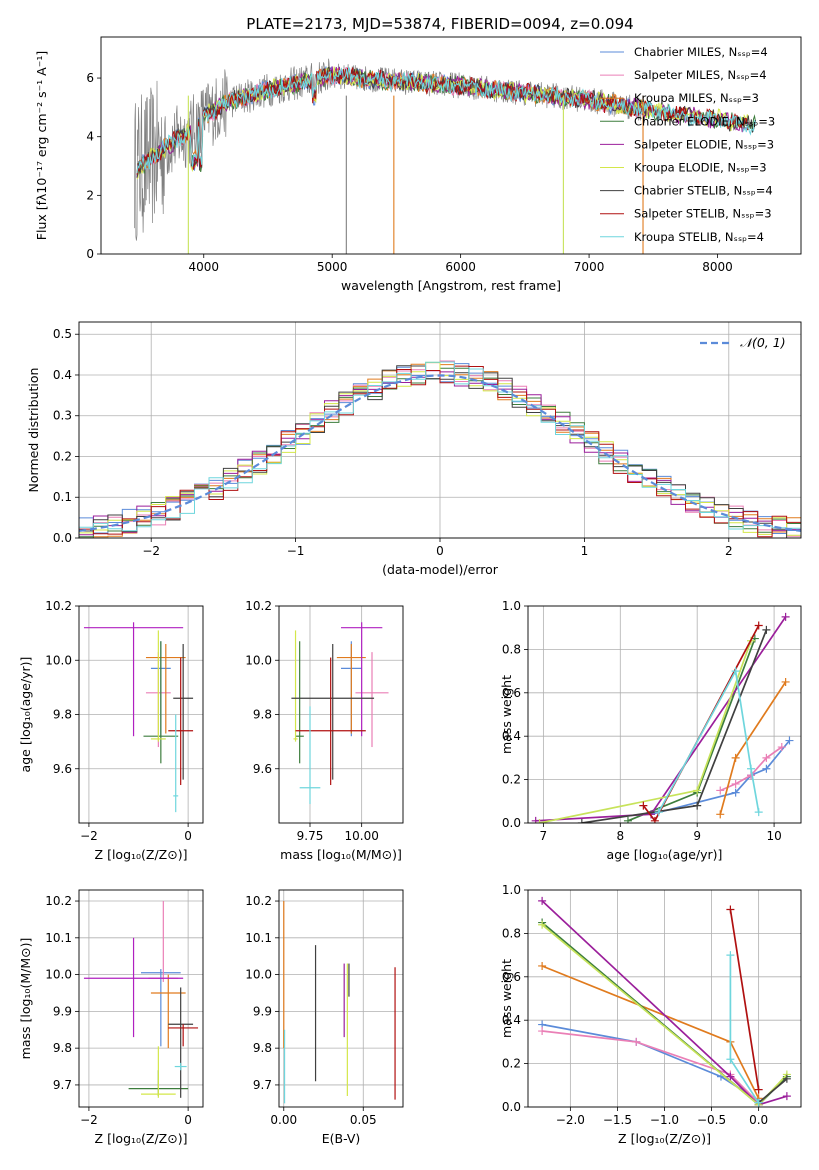  I want to click on normal-distribution-curve, so click(440, 453).